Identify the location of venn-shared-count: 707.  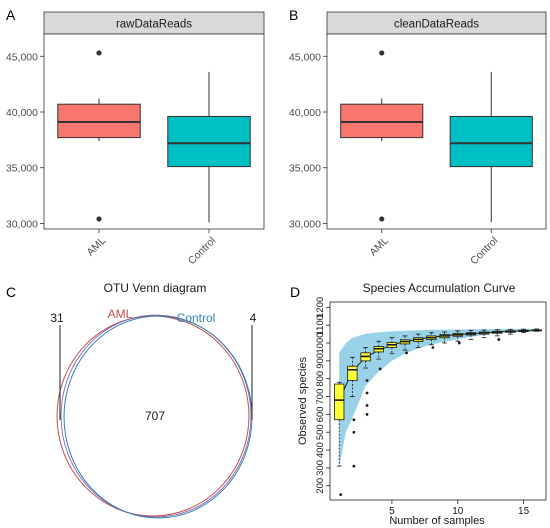
(155, 416).